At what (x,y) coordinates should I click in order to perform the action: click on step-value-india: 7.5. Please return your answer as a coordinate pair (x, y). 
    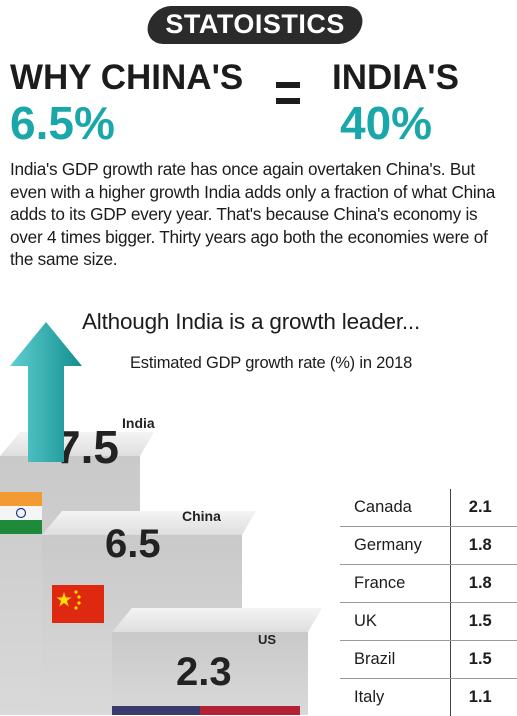
    Looking at the image, I should click on (87, 447).